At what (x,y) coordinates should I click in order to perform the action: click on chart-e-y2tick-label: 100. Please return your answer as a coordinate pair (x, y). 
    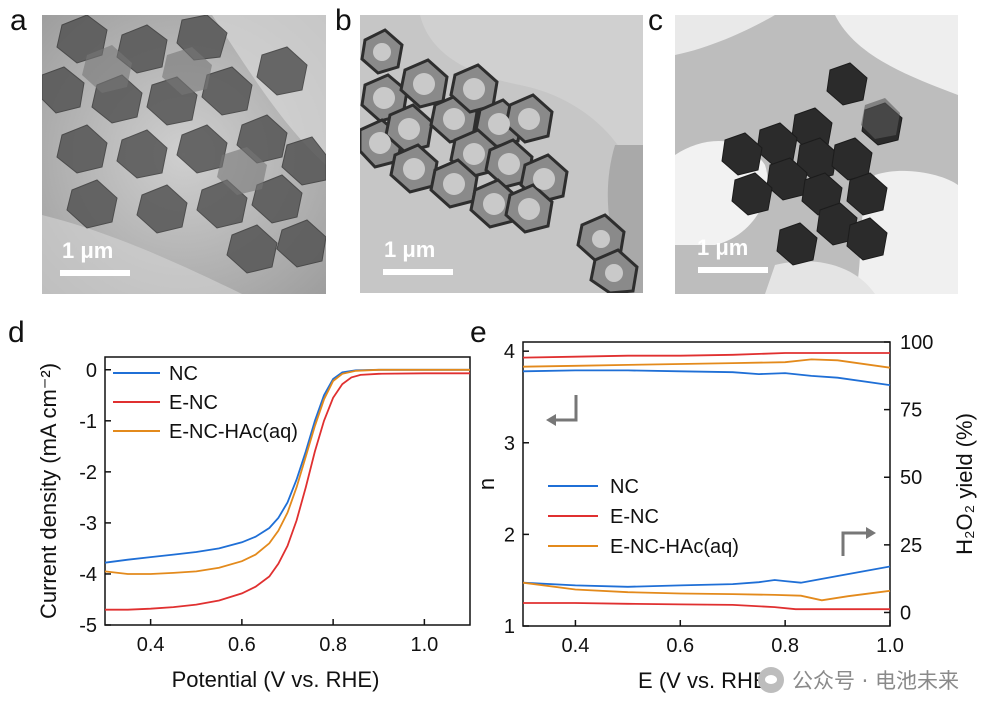
    Looking at the image, I should click on (916, 343).